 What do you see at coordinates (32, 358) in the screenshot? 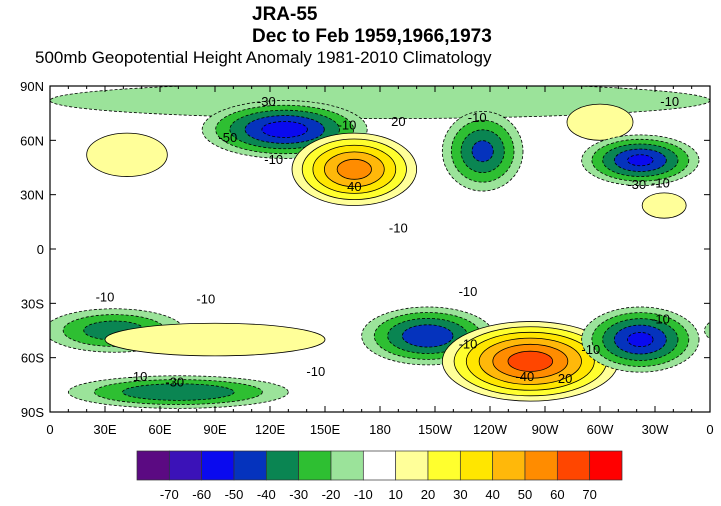
I see `y-tick-label: 60S` at bounding box center [32, 358].